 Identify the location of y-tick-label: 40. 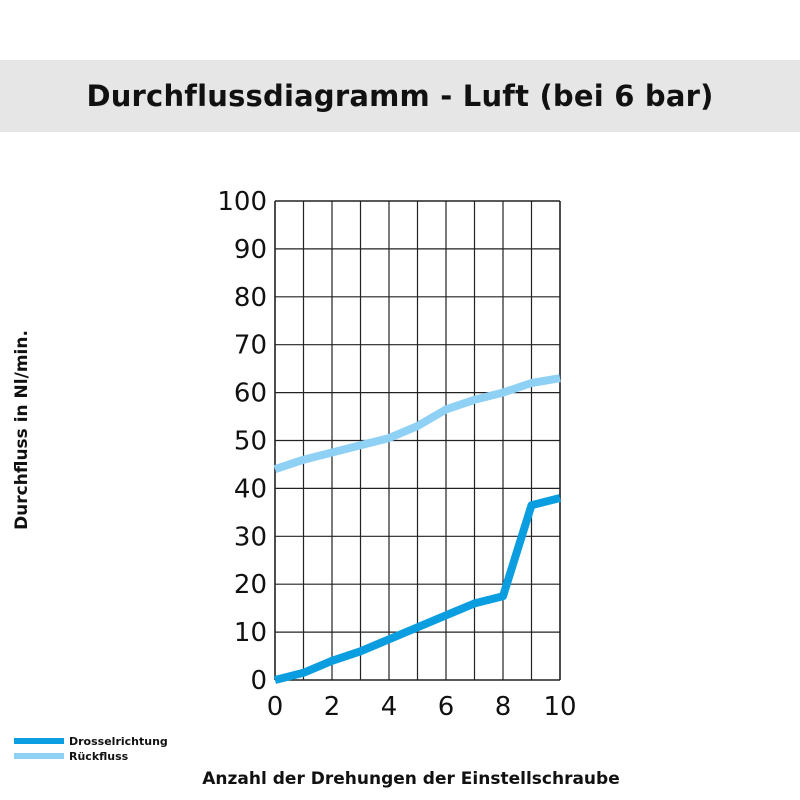
(250, 489).